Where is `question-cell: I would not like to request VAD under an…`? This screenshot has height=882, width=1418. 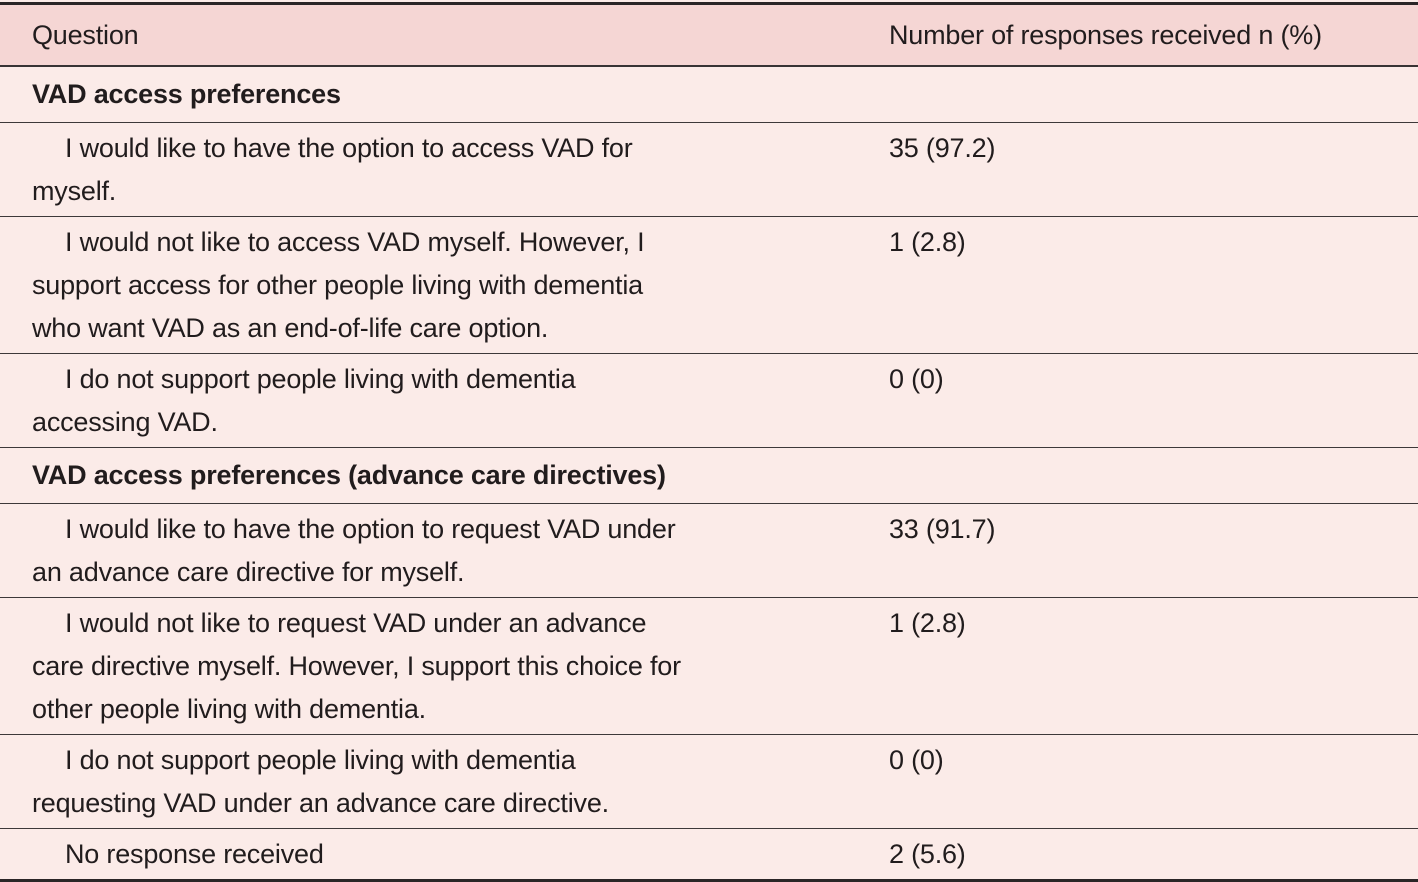
question-cell: I would not like to request VAD under an… is located at coordinates (432, 666).